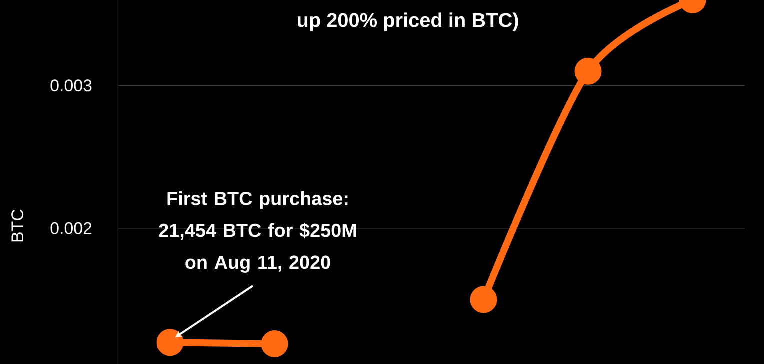  I want to click on y-tick-label: 0.003, so click(71, 86).